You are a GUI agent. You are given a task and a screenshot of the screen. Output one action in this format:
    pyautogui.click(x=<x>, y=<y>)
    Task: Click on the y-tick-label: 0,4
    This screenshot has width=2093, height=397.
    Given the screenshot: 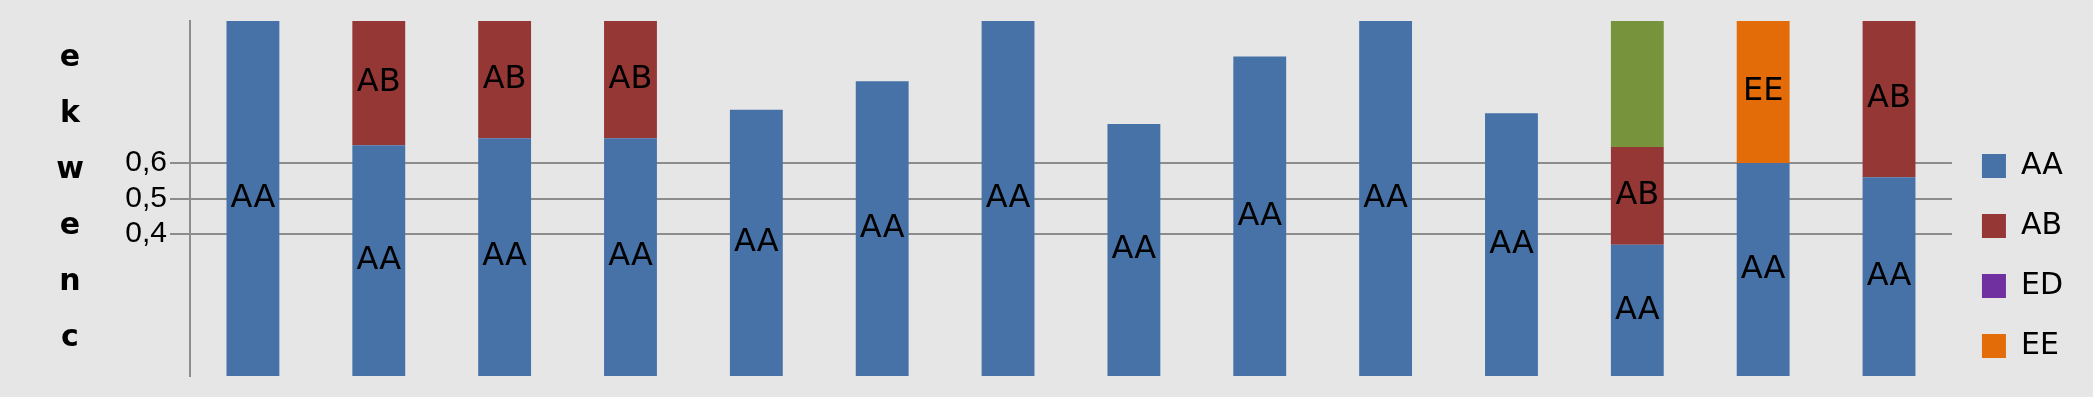 What is the action you would take?
    pyautogui.click(x=146, y=232)
    